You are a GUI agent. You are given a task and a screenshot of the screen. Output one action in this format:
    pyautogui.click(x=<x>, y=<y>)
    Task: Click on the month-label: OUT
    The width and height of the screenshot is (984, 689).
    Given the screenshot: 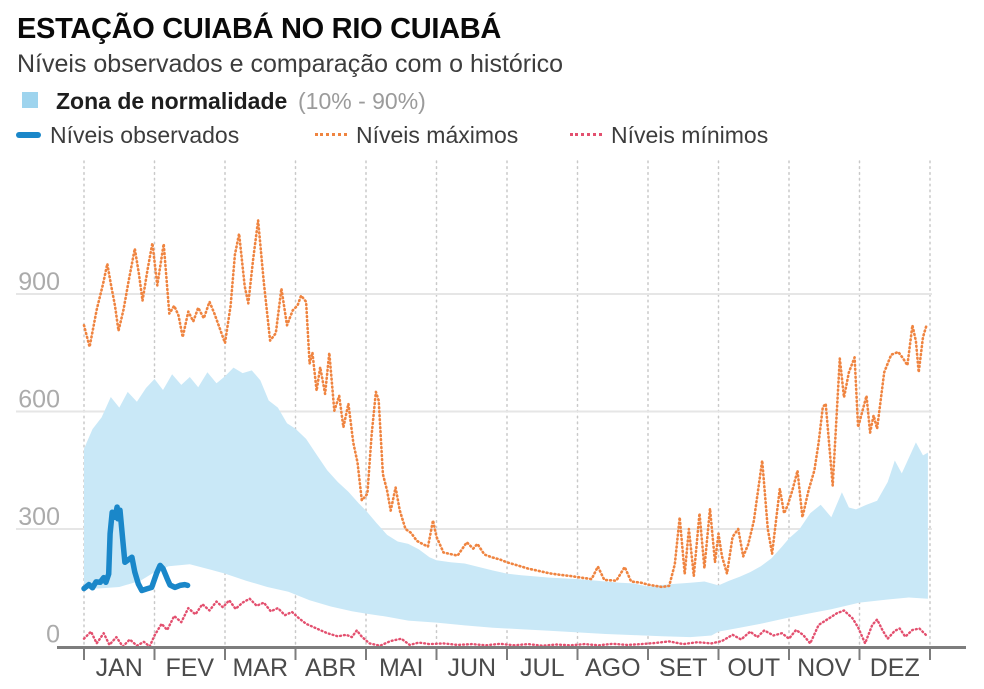 What is the action you would take?
    pyautogui.click(x=753, y=668)
    